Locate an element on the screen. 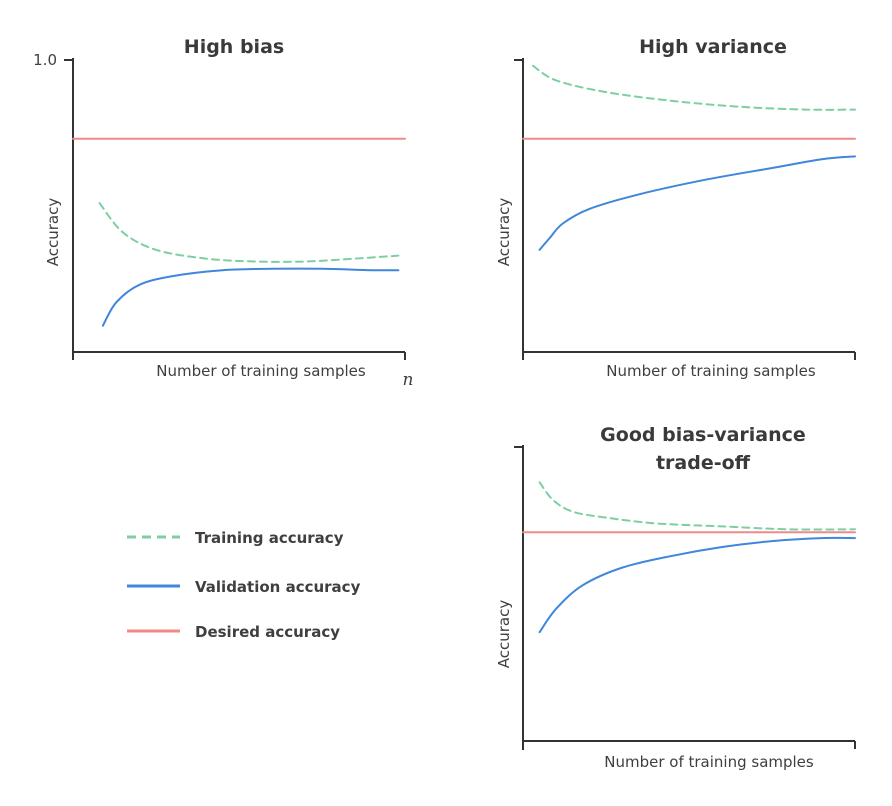 The image size is (892, 806). legend-item-desired: Desired accuracy is located at coordinates (233, 632).